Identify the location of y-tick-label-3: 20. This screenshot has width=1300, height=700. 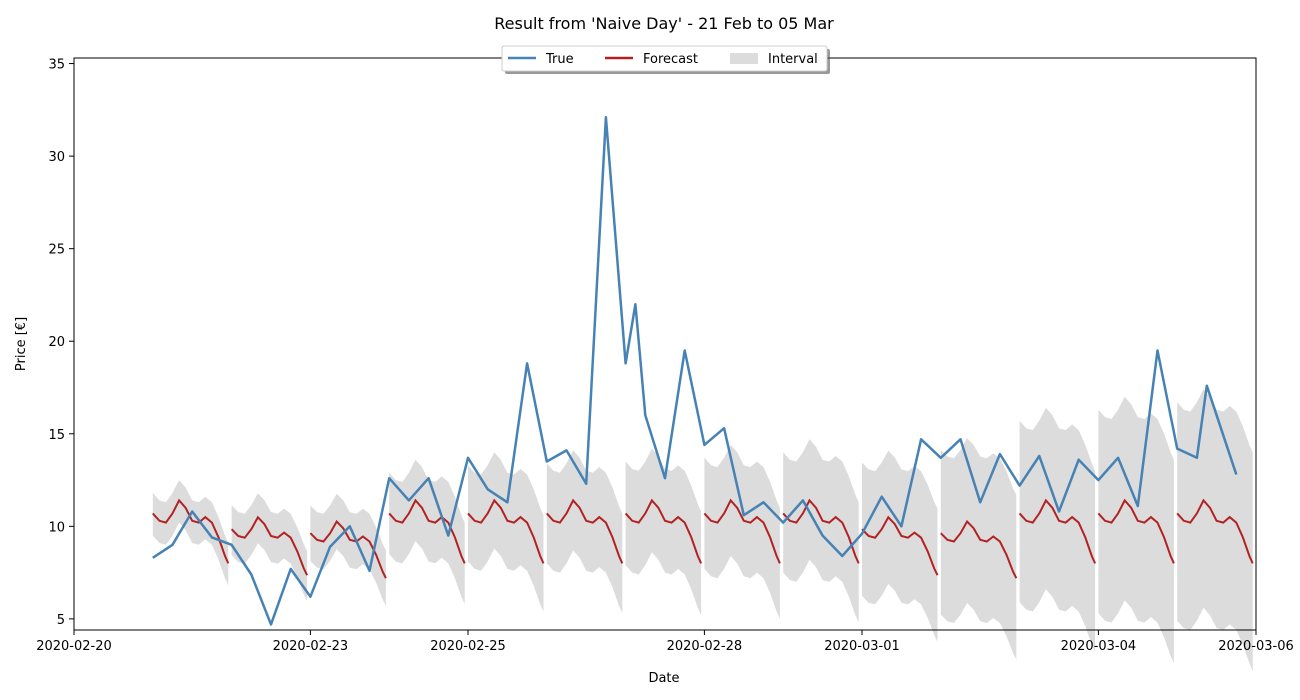
(56, 342).